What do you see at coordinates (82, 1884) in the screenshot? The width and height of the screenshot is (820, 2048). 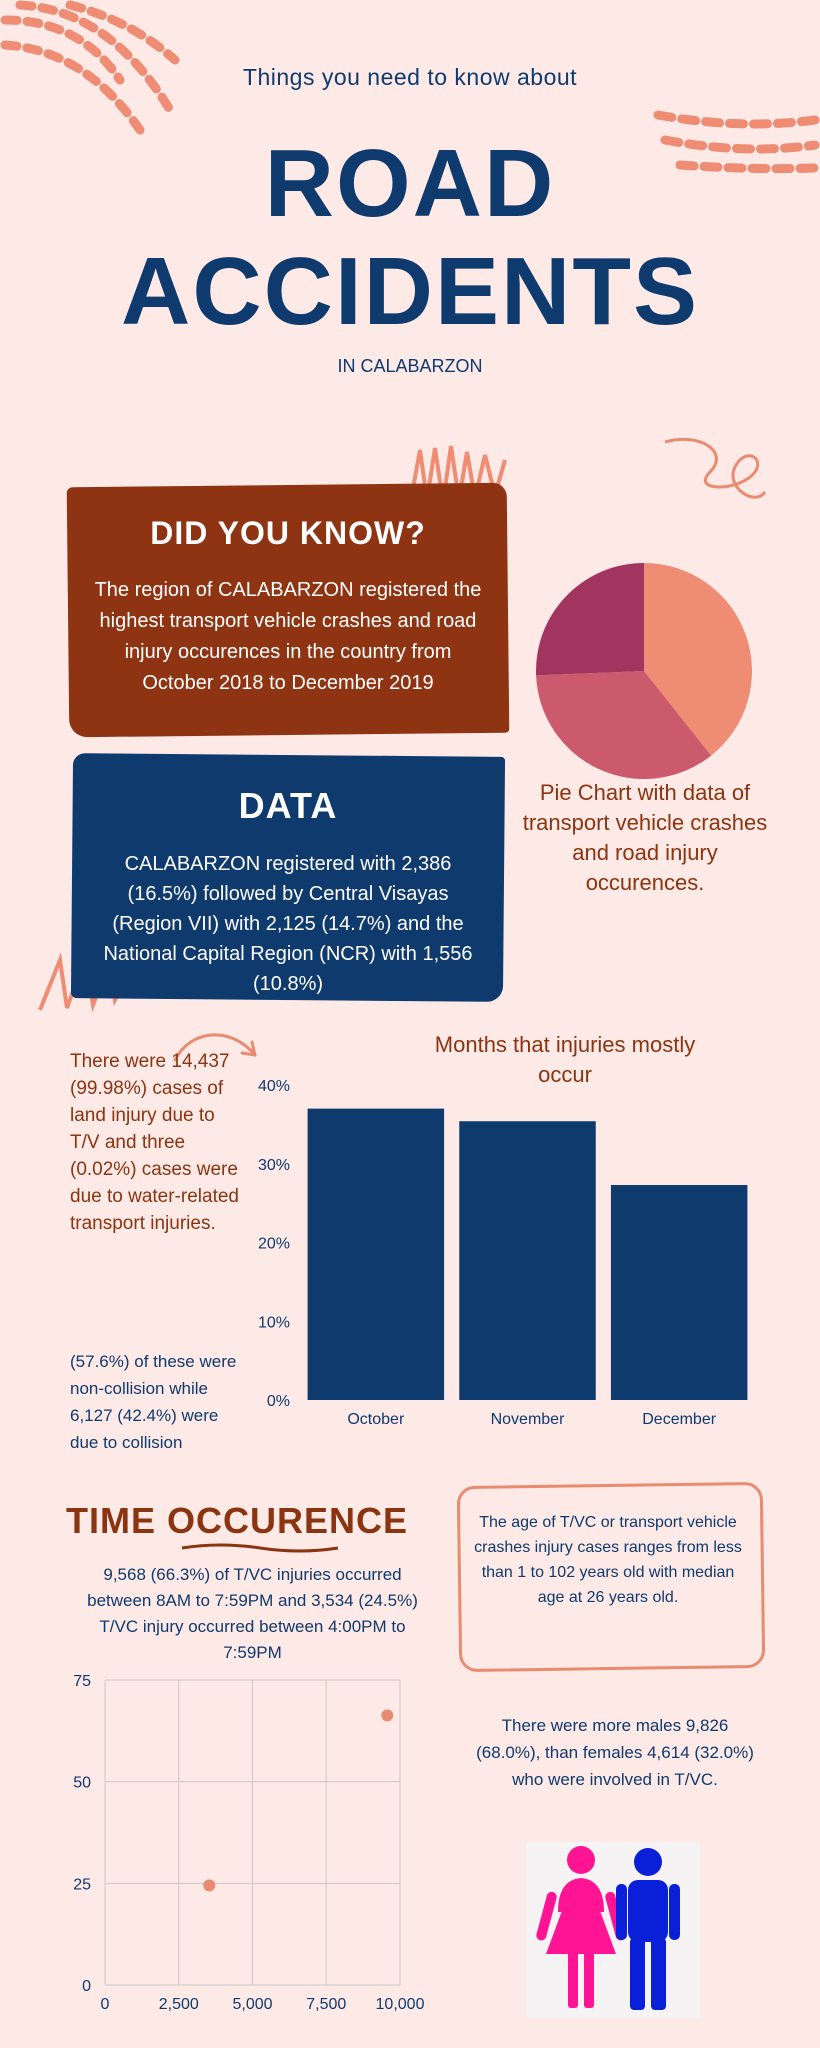 I see `y-tick-label: 25` at bounding box center [82, 1884].